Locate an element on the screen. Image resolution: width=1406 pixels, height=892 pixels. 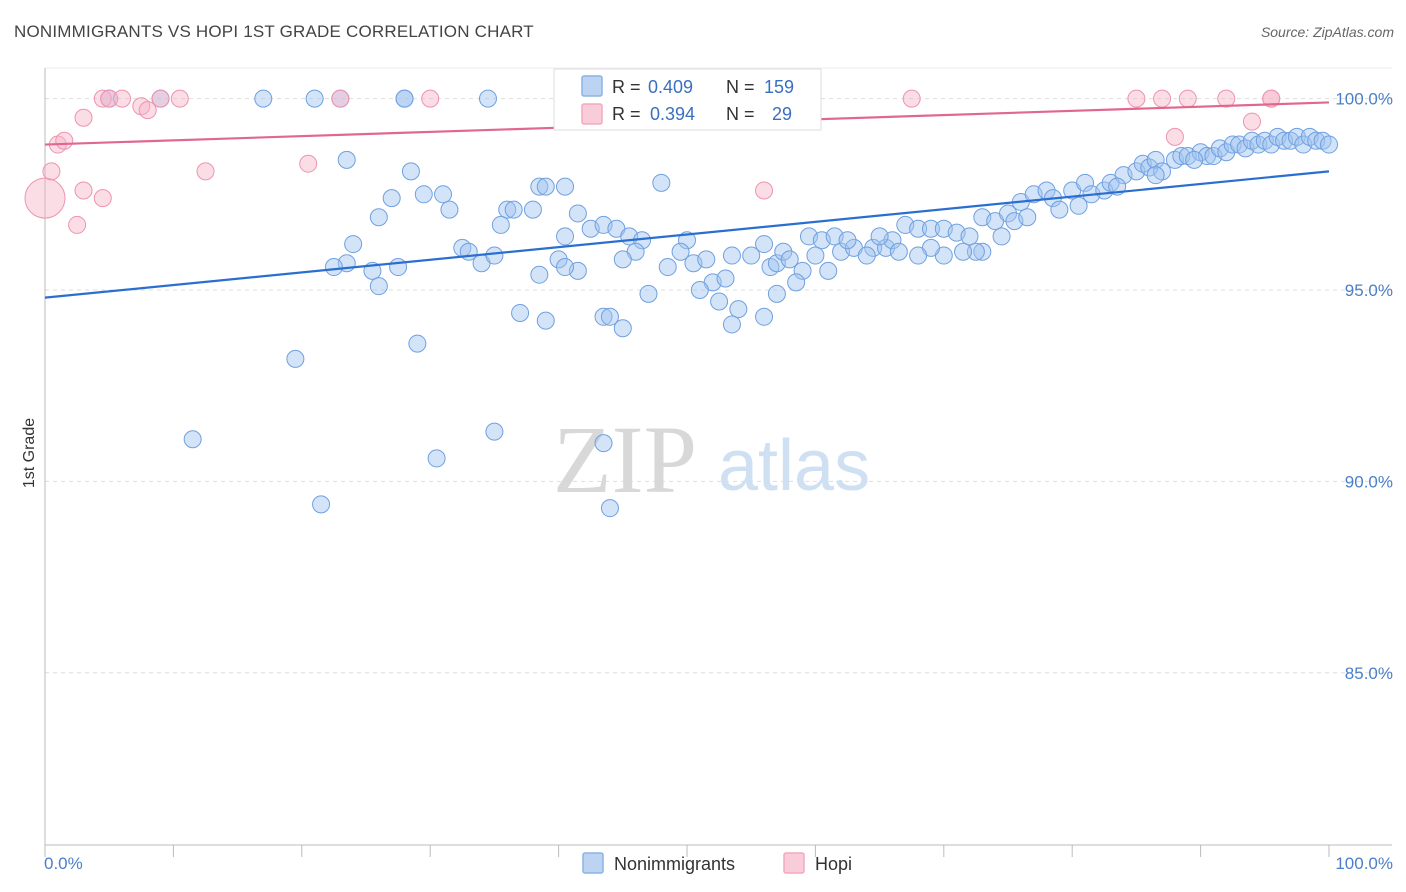
chart-source: Source: ZipAtlas.com is located at coordinates (1327, 32).